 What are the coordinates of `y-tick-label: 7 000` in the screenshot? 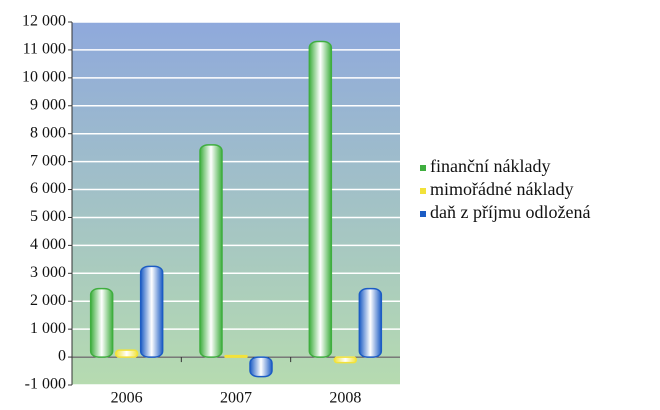 It's located at (48, 160).